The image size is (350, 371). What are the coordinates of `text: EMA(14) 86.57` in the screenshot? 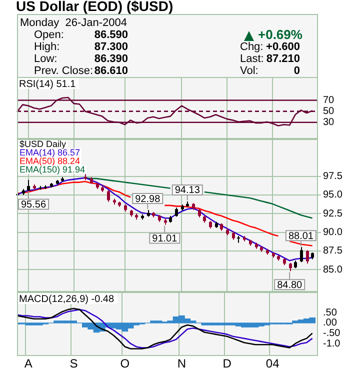 It's located at (50, 152).